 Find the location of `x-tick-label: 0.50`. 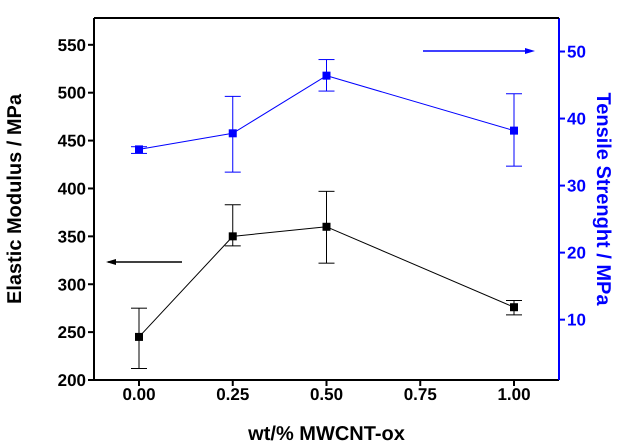

x-tick-label: 0.50 is located at coordinates (327, 394).